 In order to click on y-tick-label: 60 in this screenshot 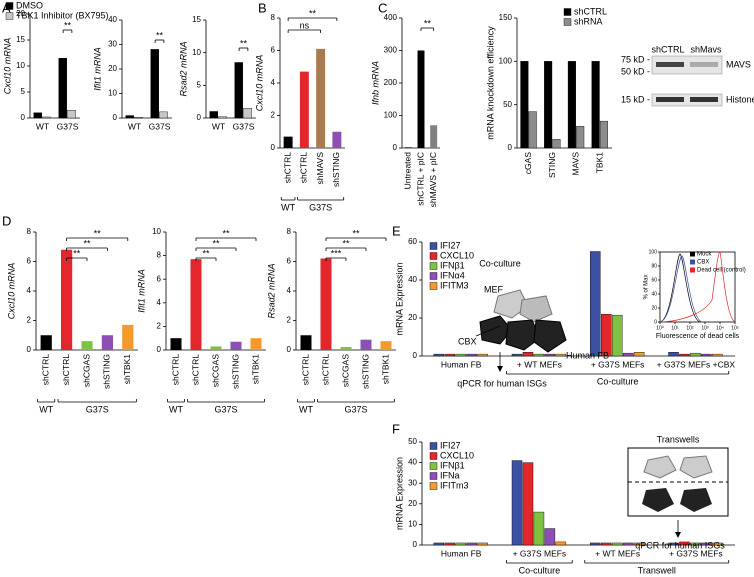, I will do `click(412, 241)`.